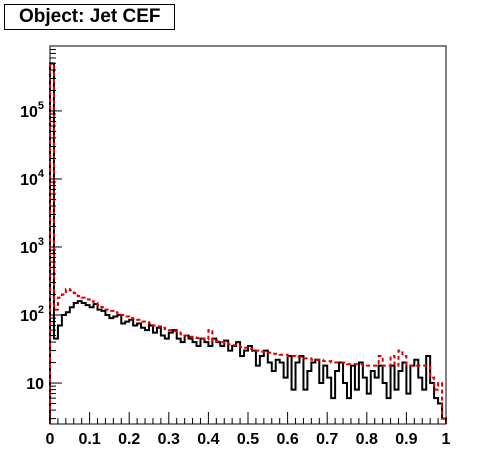 The height and width of the screenshot is (472, 496). Describe the element at coordinates (32, 178) in the screenshot. I see `y-tick-label: 10⁴` at that location.